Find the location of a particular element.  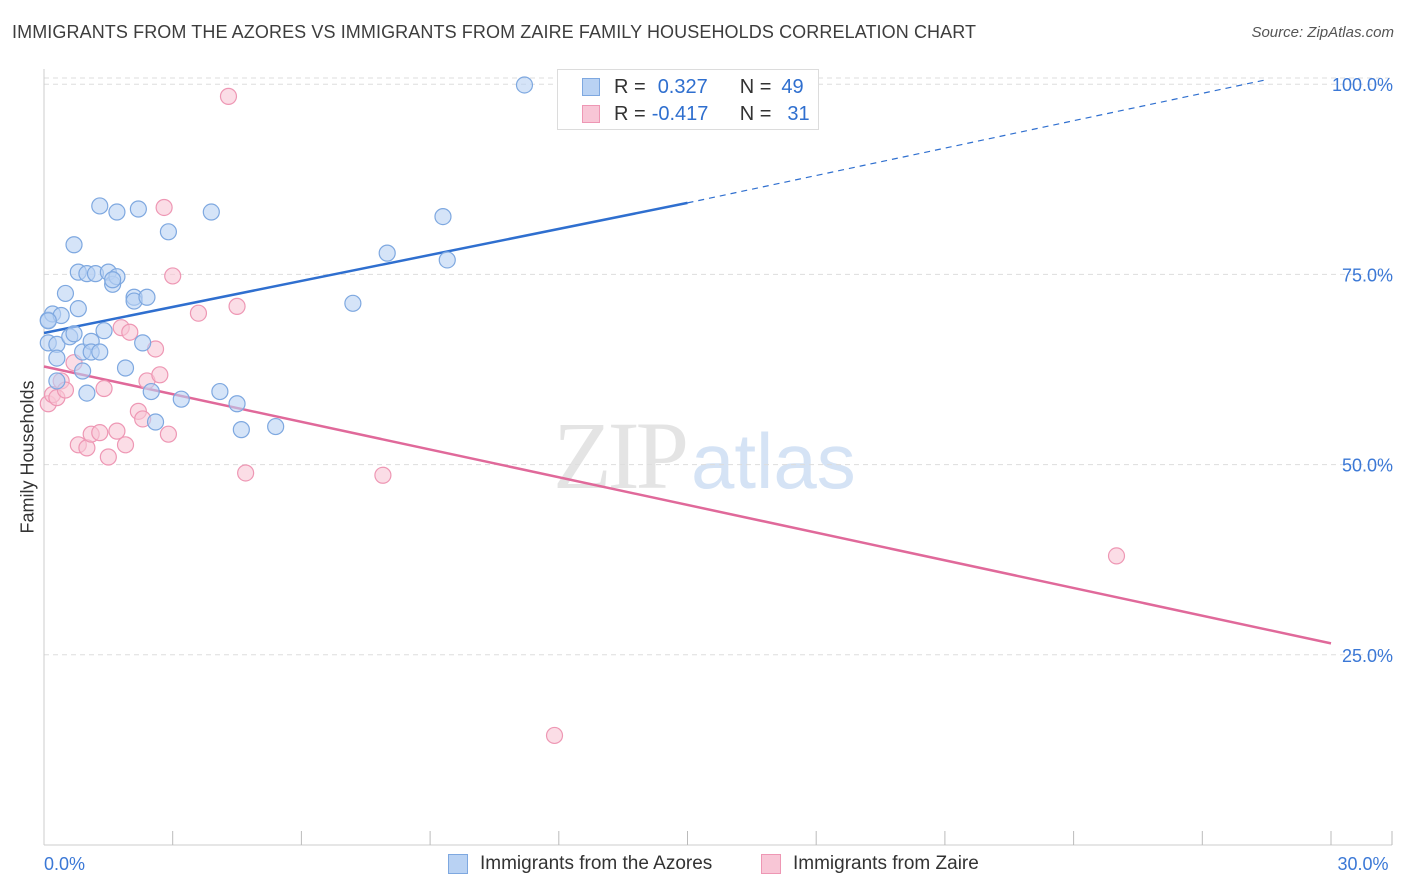

y-tick-label: 100.0% is located at coordinates (1362, 85).